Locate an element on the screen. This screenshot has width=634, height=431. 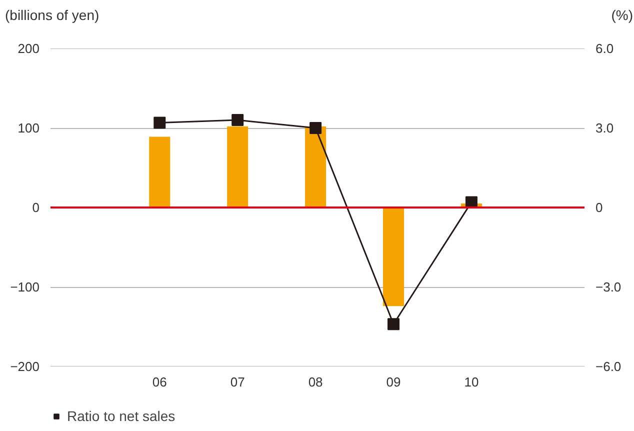
y2-tick-label: 6.0 is located at coordinates (605, 48).